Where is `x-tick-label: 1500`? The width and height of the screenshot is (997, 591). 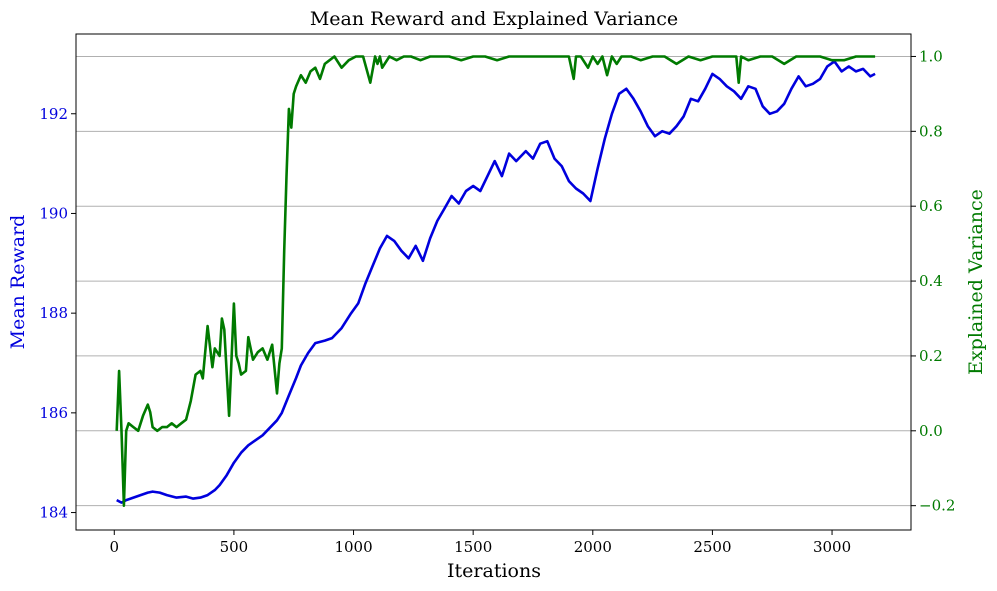 x-tick-label: 1500 is located at coordinates (473, 547).